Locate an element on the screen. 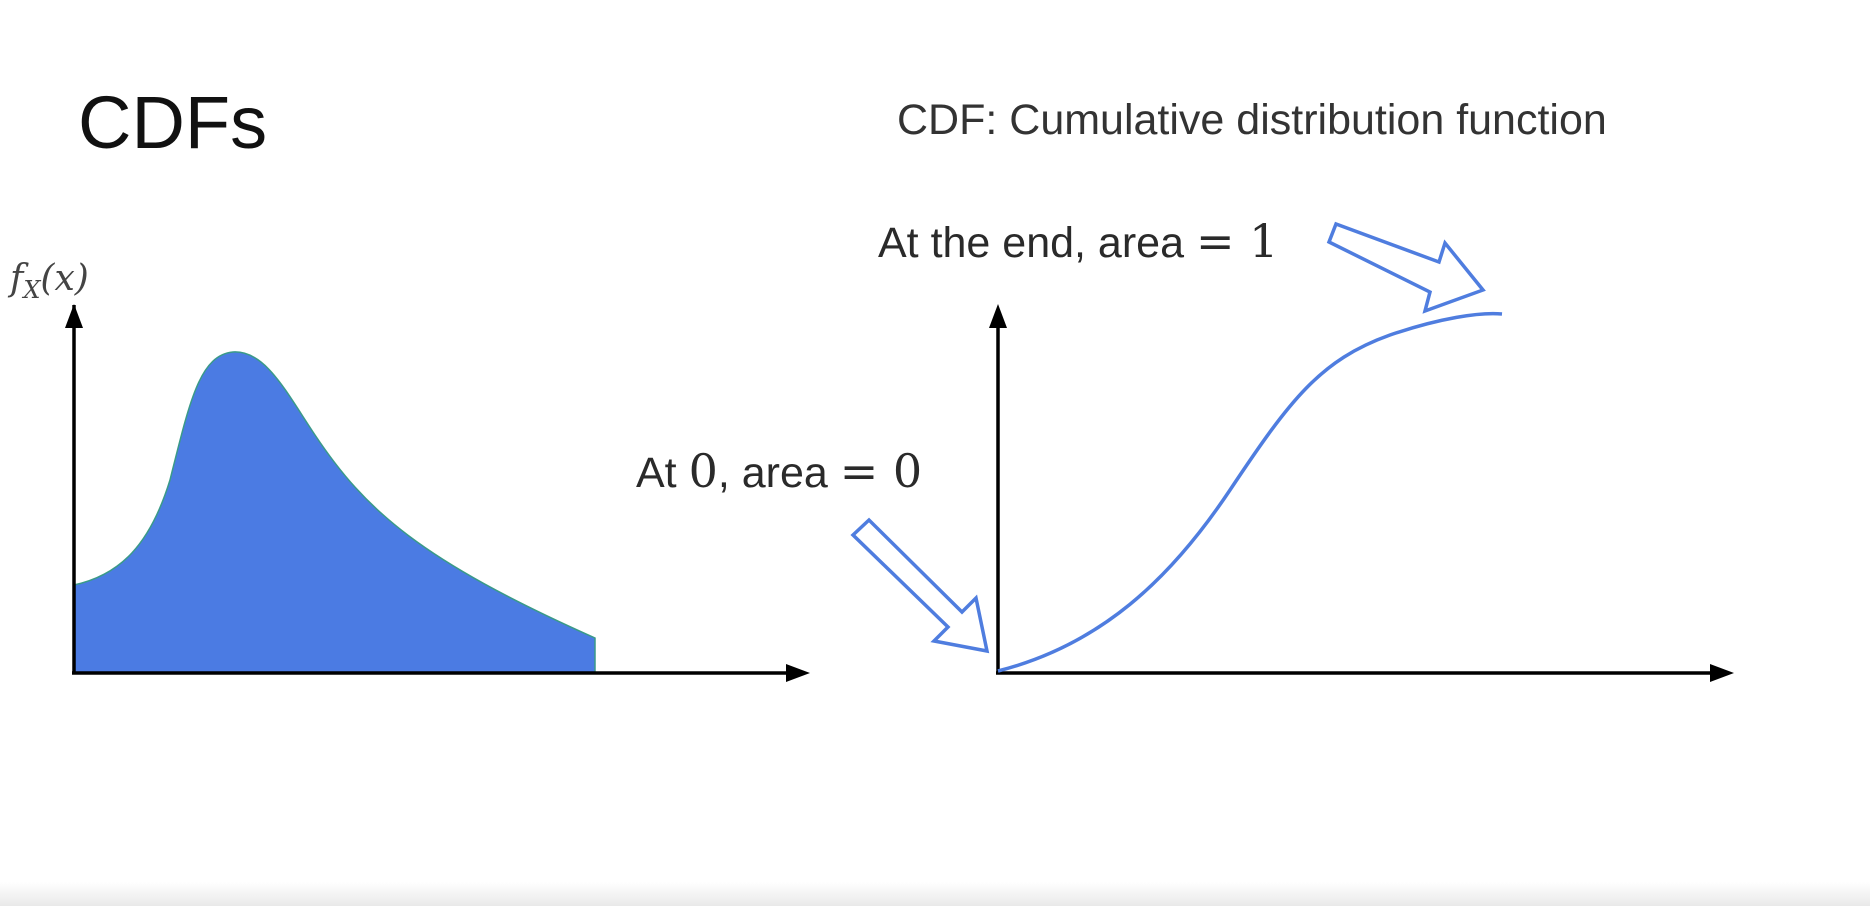 The width and height of the screenshot is (1870, 906). slide-title: CDFs is located at coordinates (173, 122).